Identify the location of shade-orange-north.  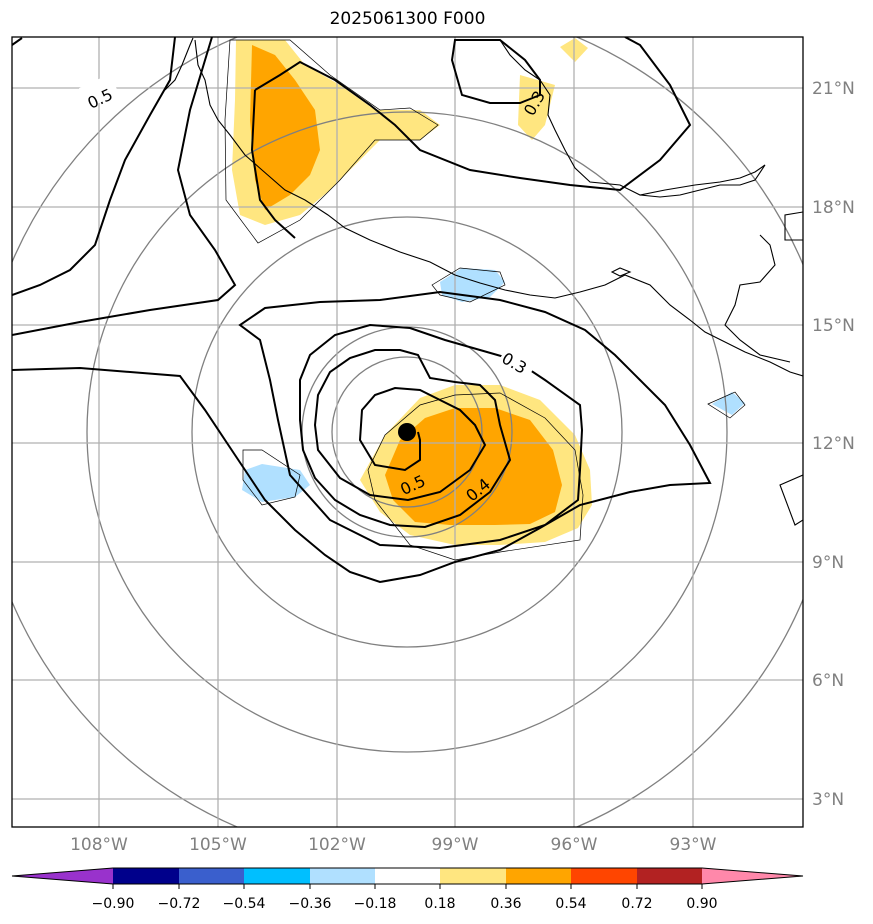
(285, 127).